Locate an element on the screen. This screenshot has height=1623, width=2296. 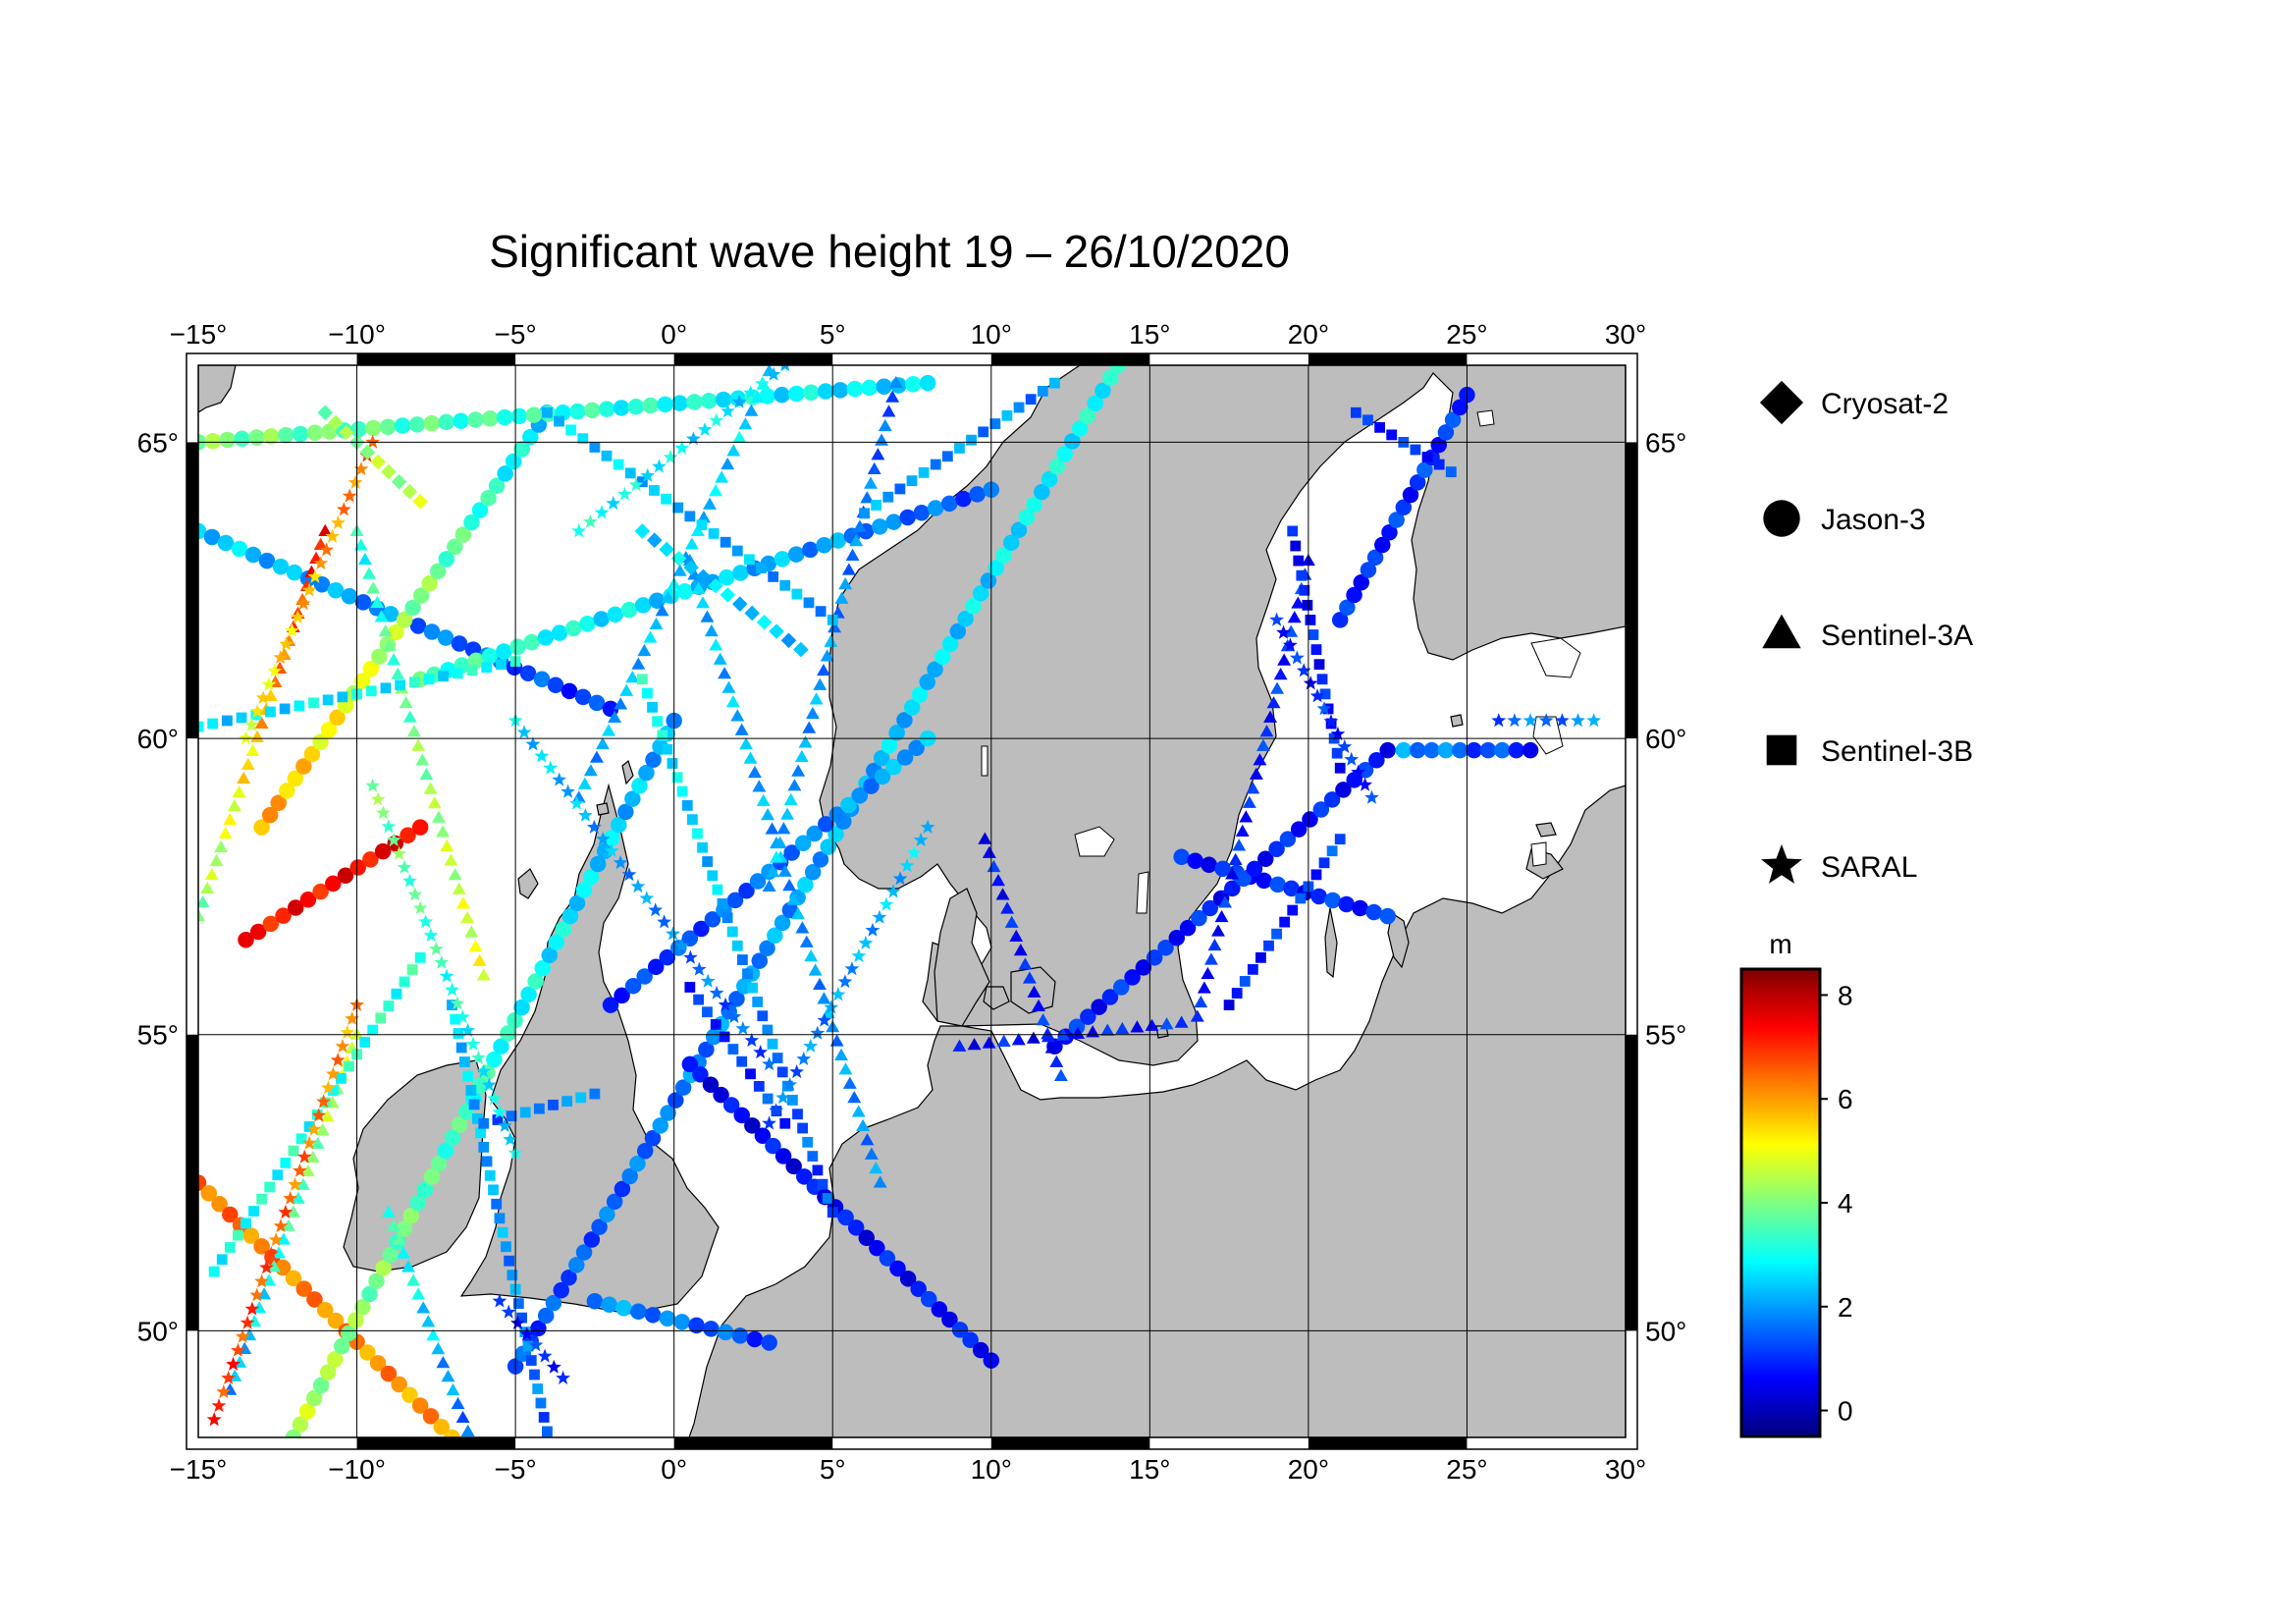
colorbar-tick-label: 6 is located at coordinates (1846, 1099).